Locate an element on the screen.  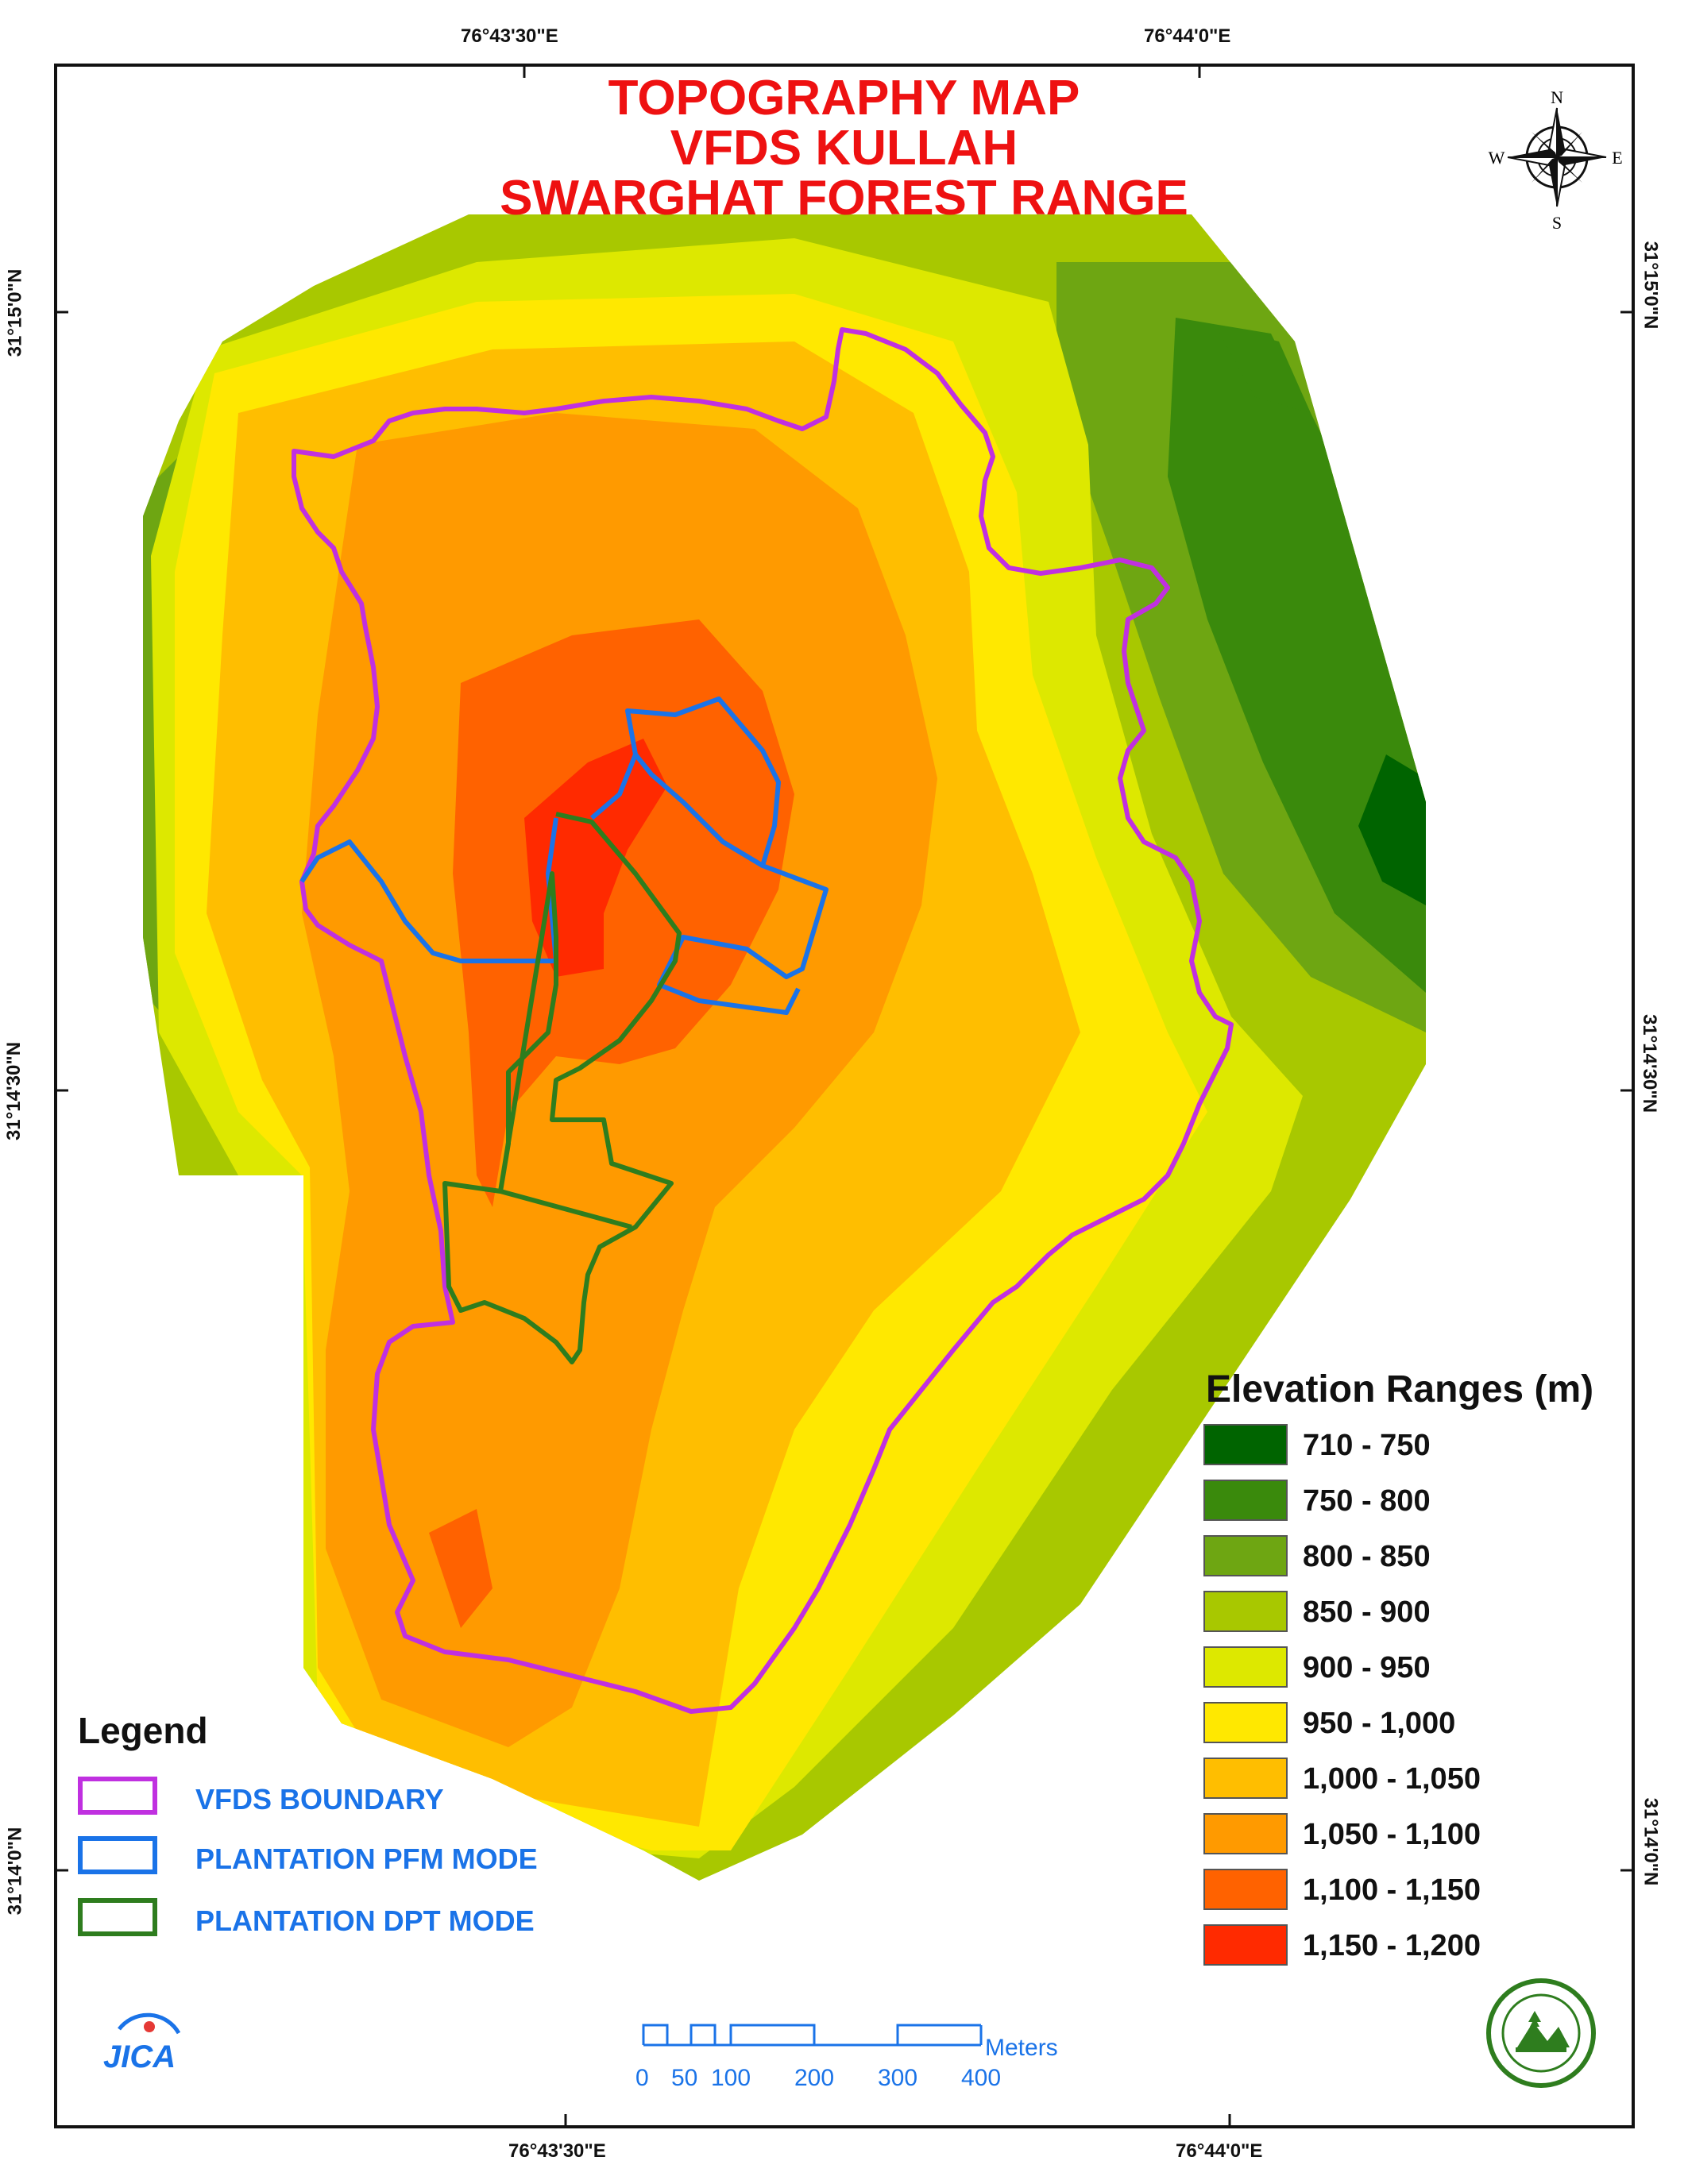
jica-logo: JICA is located at coordinates (142, 2043).